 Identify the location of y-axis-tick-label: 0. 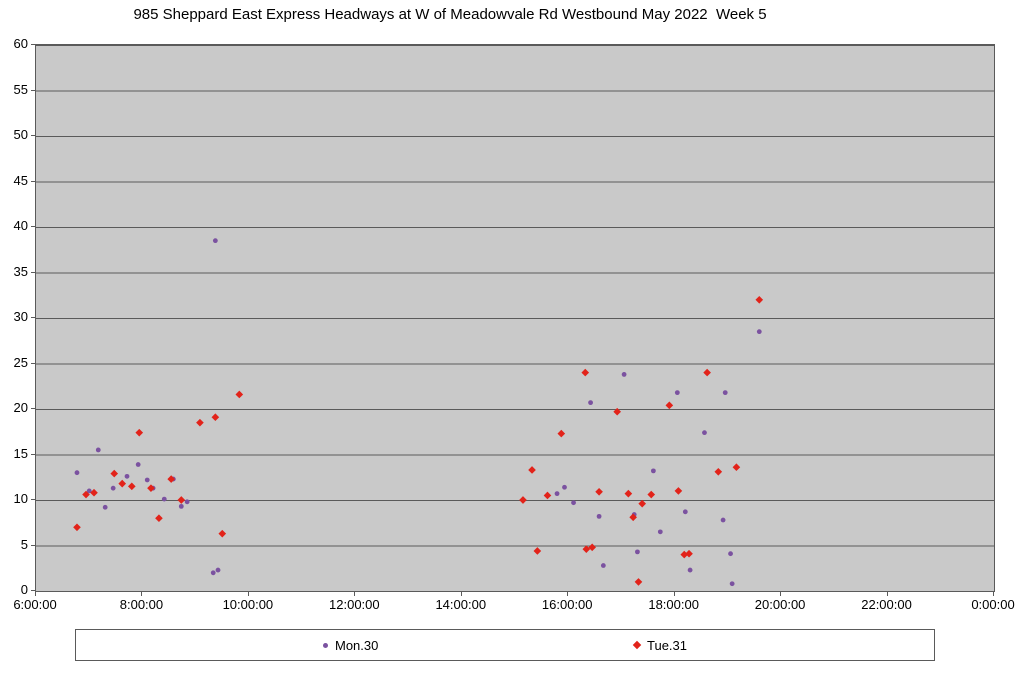
(24, 589).